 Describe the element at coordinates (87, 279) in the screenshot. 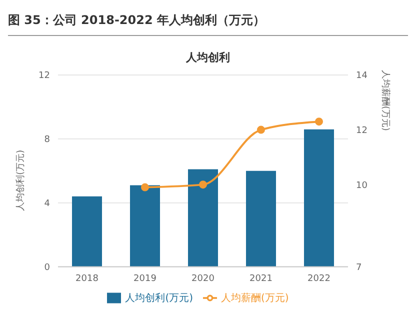

I see `x-tick-label: 2018` at that location.